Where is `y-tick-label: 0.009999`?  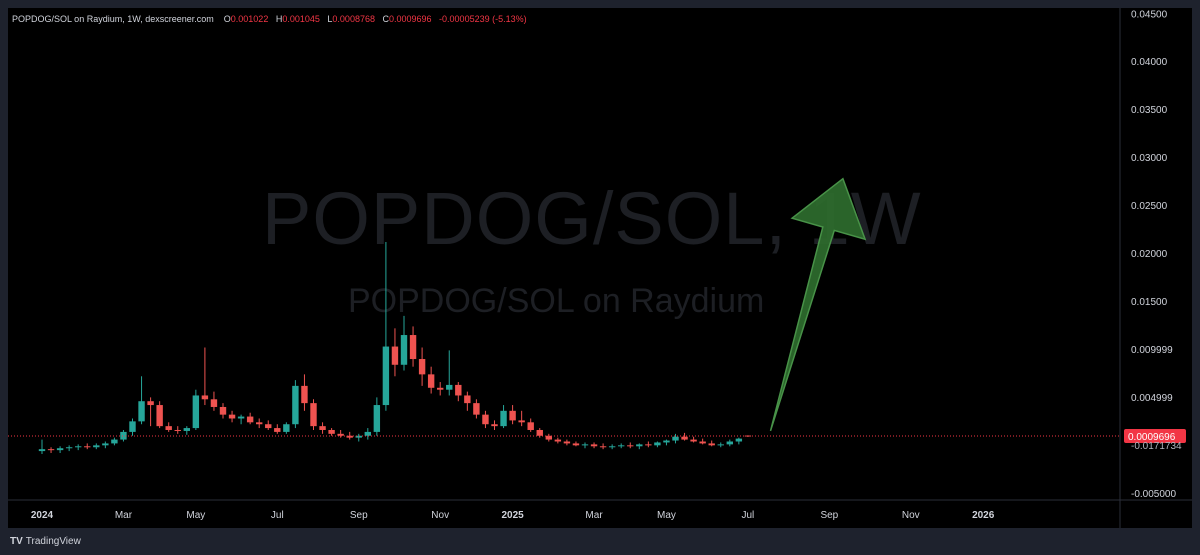
y-tick-label: 0.009999 is located at coordinates (1152, 350).